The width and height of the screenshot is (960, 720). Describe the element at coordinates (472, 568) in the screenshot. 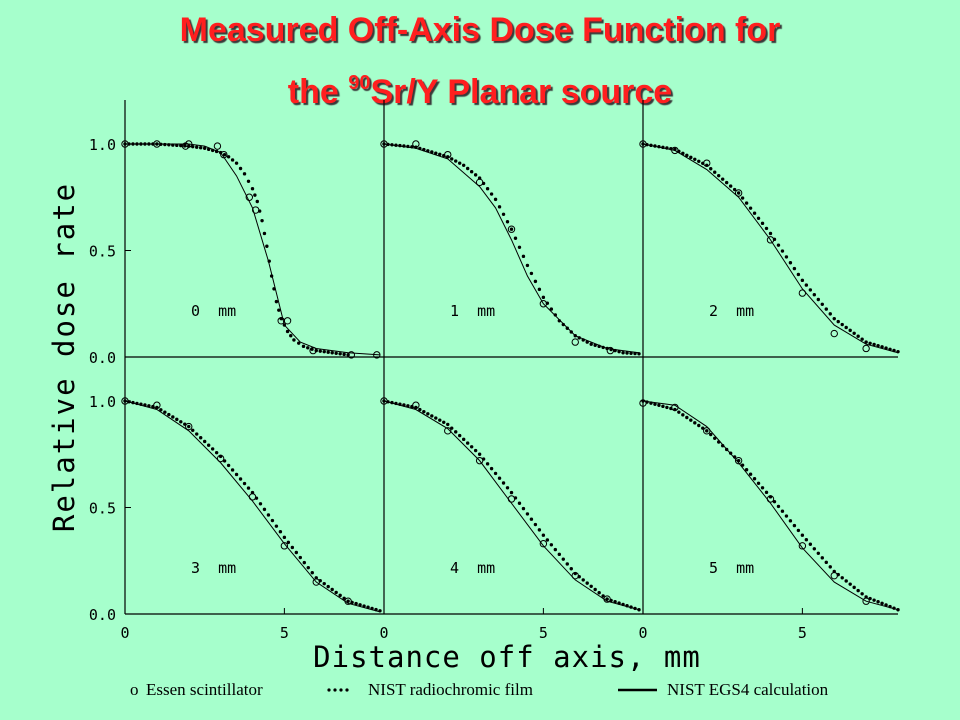

I see `panel-label: 4 mm` at that location.